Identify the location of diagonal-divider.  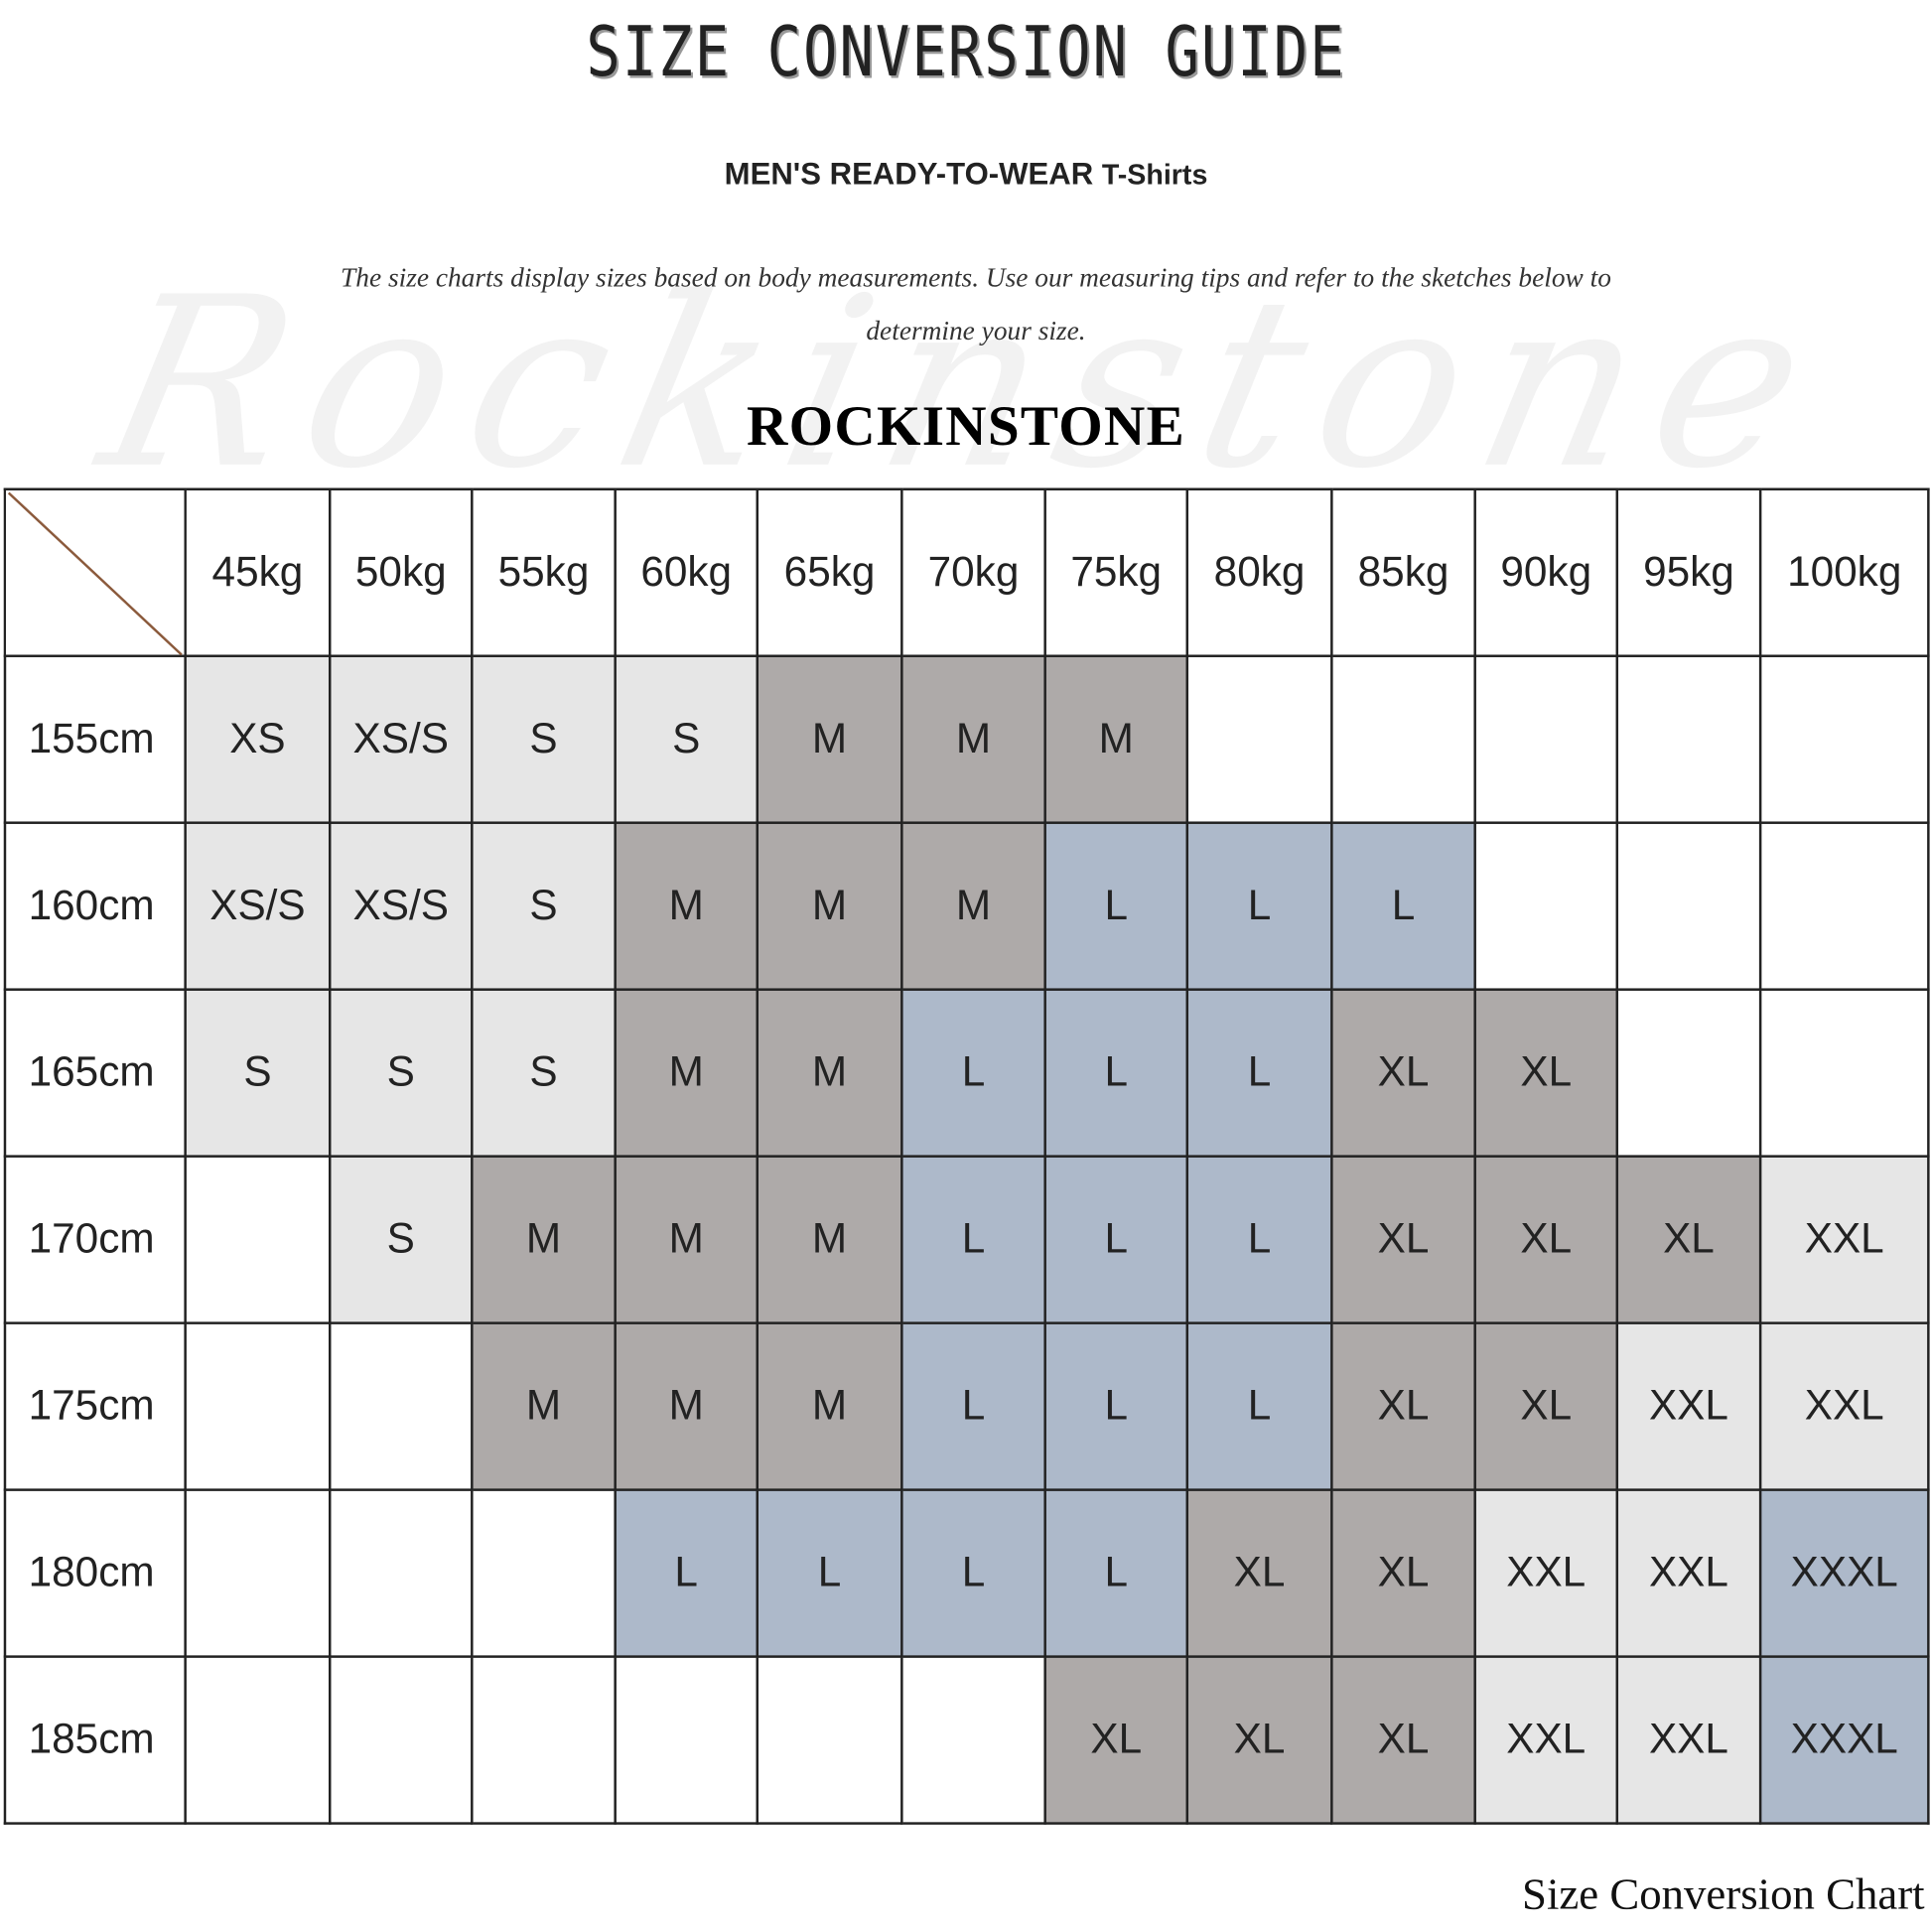
(95, 573).